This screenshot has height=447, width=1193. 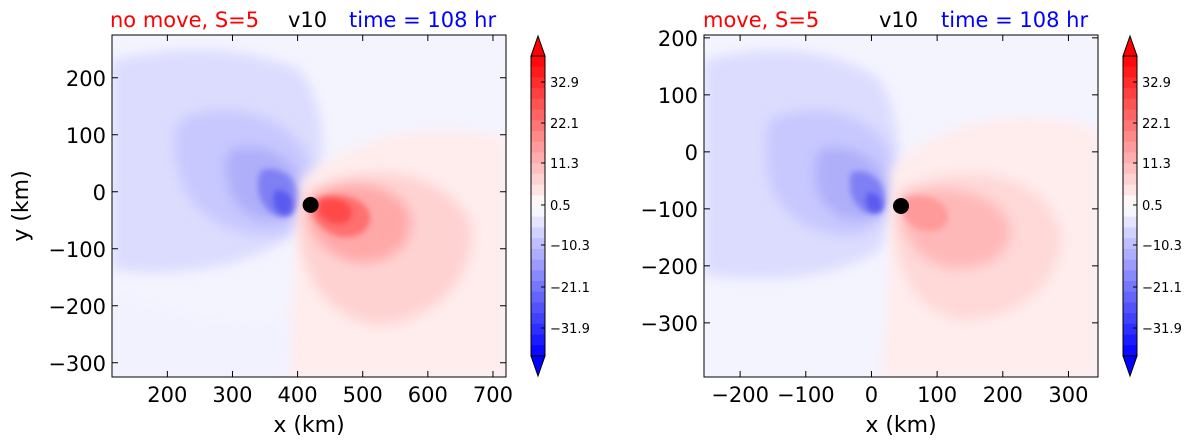 I want to click on panel-right-colorbar-tick-label: 0.5, so click(x=1152, y=206).